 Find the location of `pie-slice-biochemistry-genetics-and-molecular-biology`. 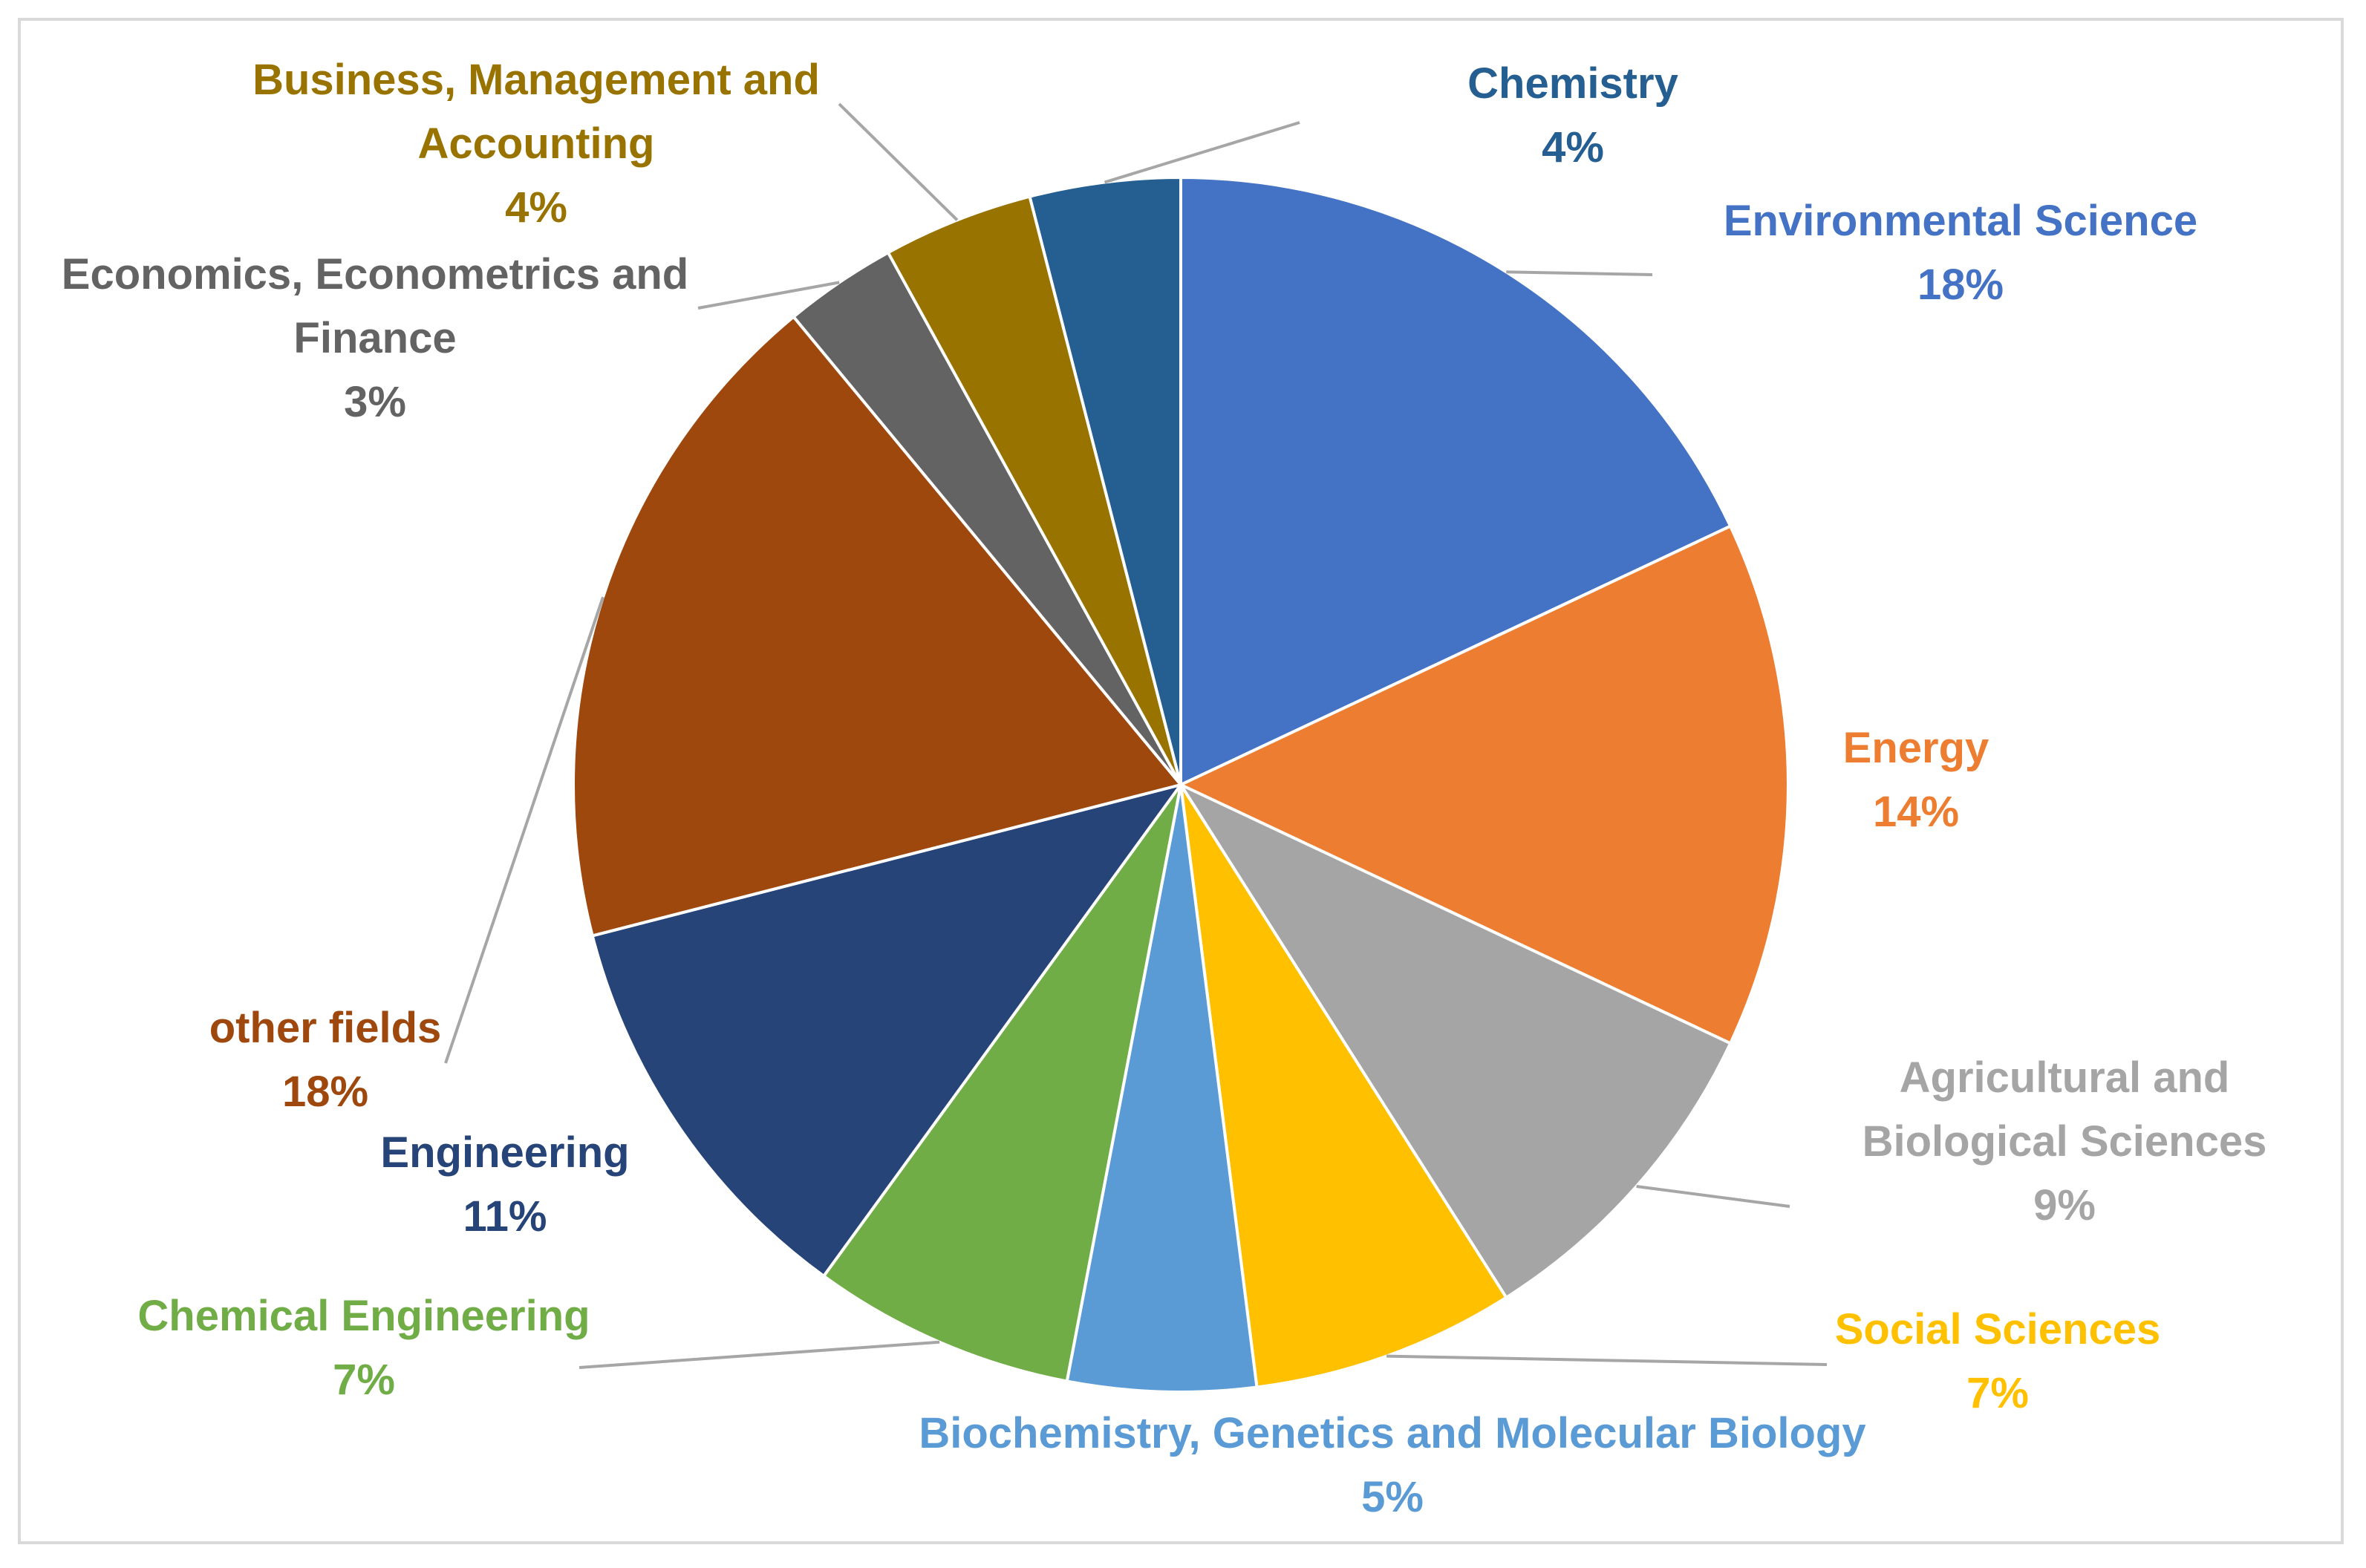

pie-slice-biochemistry-genetics-and-molecular-biology is located at coordinates (1162, 1089).